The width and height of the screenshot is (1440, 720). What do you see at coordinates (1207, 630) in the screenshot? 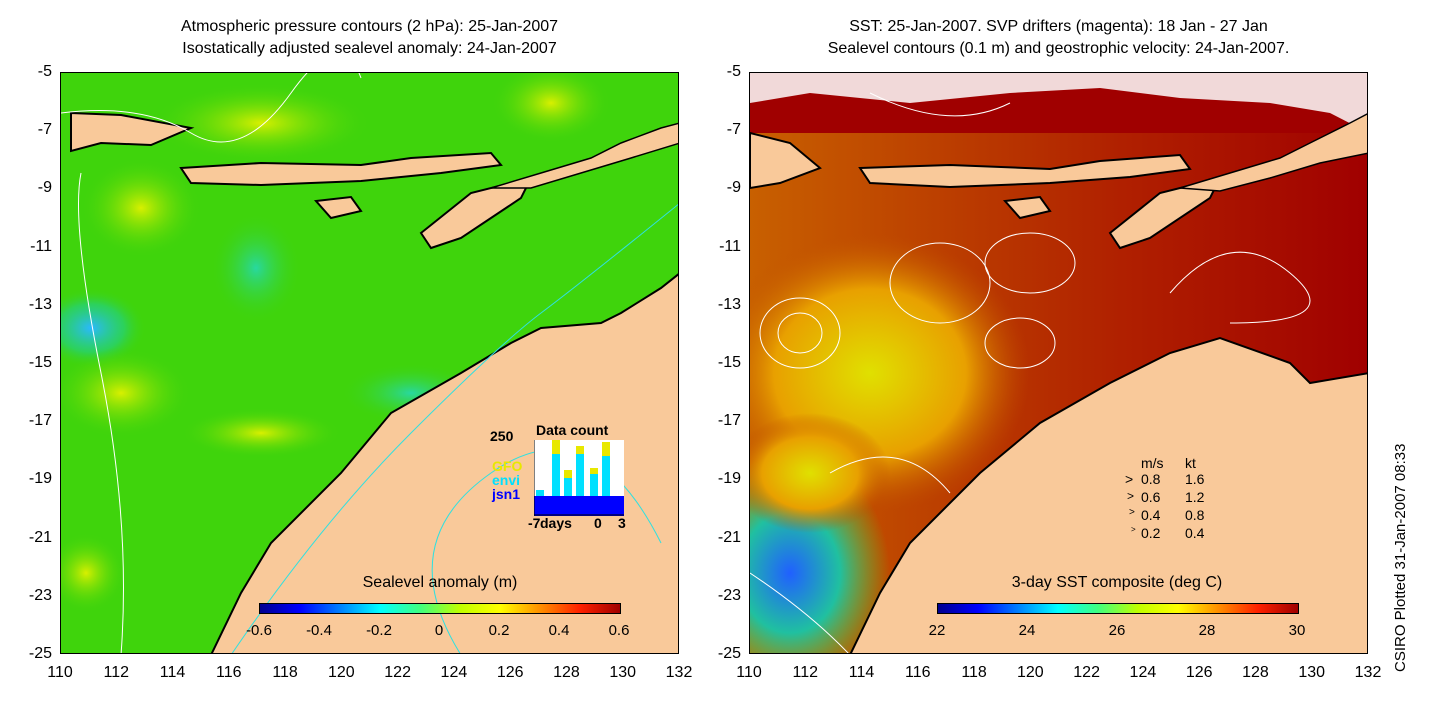
I see `colorbar-tick-label: 28` at bounding box center [1207, 630].